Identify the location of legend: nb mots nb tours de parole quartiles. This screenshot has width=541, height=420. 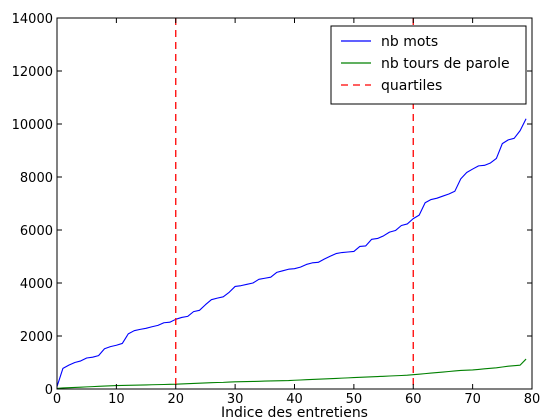
(428, 65).